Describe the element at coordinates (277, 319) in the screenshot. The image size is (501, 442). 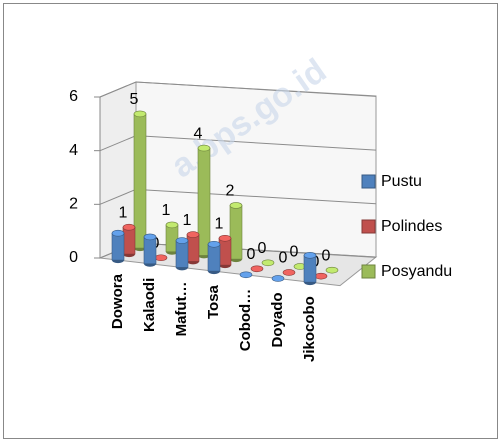
I see `x-tick-label: Doyado` at that location.